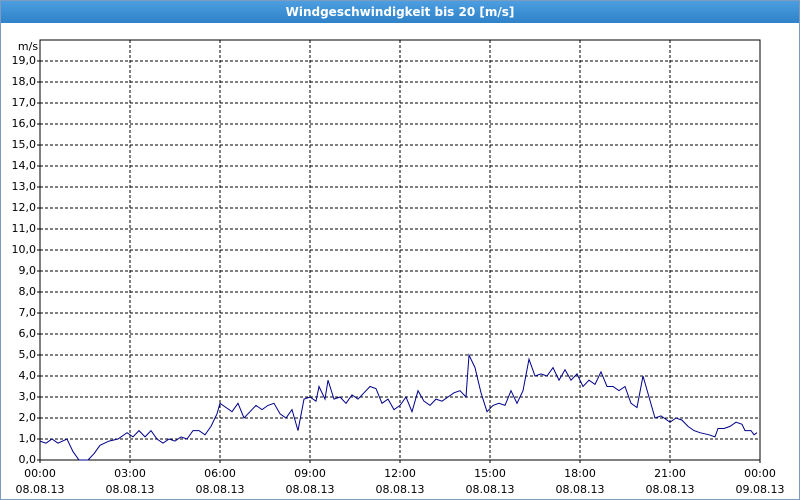 Image resolution: width=800 pixels, height=500 pixels. I want to click on y-tick-label: 18,0, so click(24, 81).